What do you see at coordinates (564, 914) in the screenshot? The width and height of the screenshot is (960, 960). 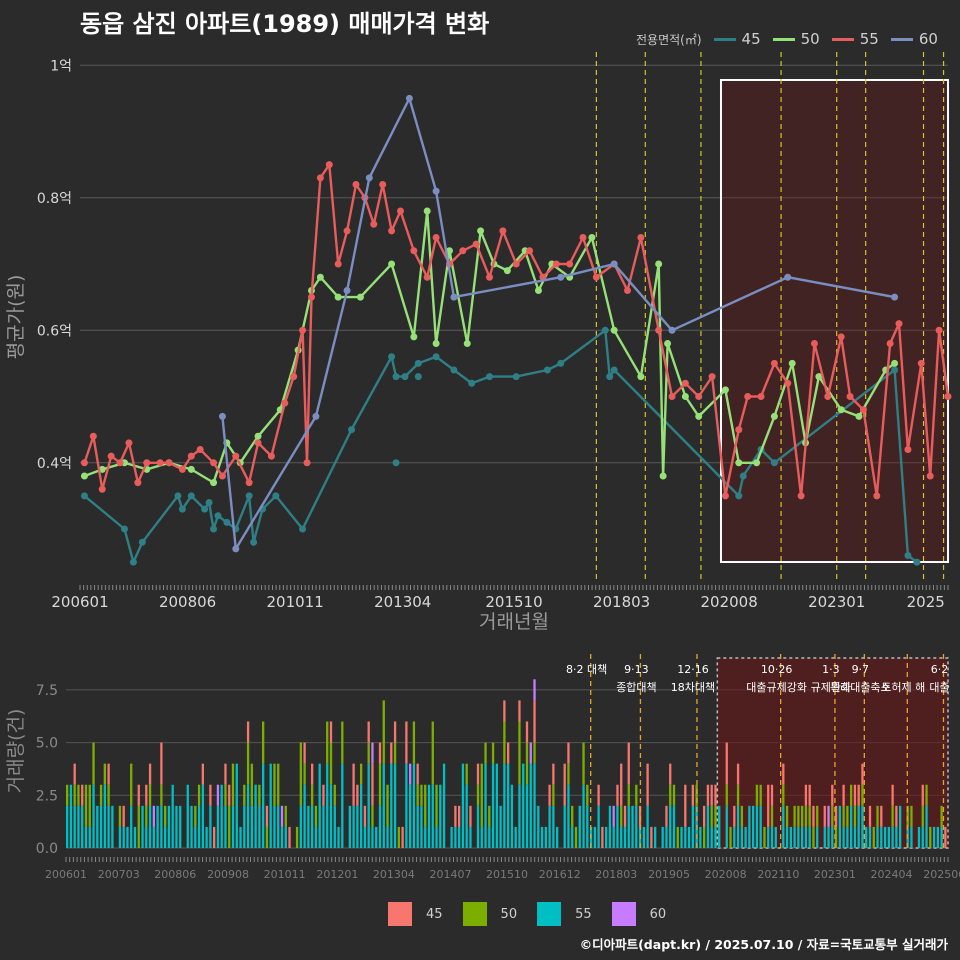 I see `bar-legend-item-55: 55` at bounding box center [564, 914].